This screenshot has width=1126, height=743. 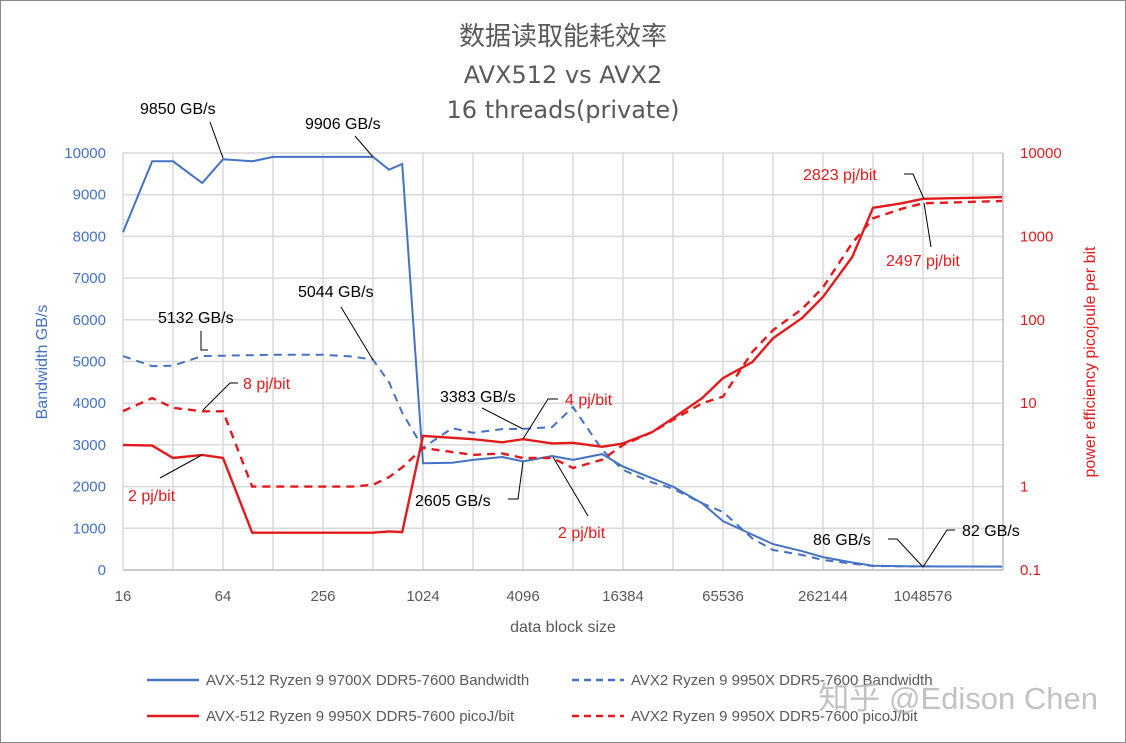 What do you see at coordinates (958, 698) in the screenshot?
I see `watermark: 知乎 @Edison Chen` at bounding box center [958, 698].